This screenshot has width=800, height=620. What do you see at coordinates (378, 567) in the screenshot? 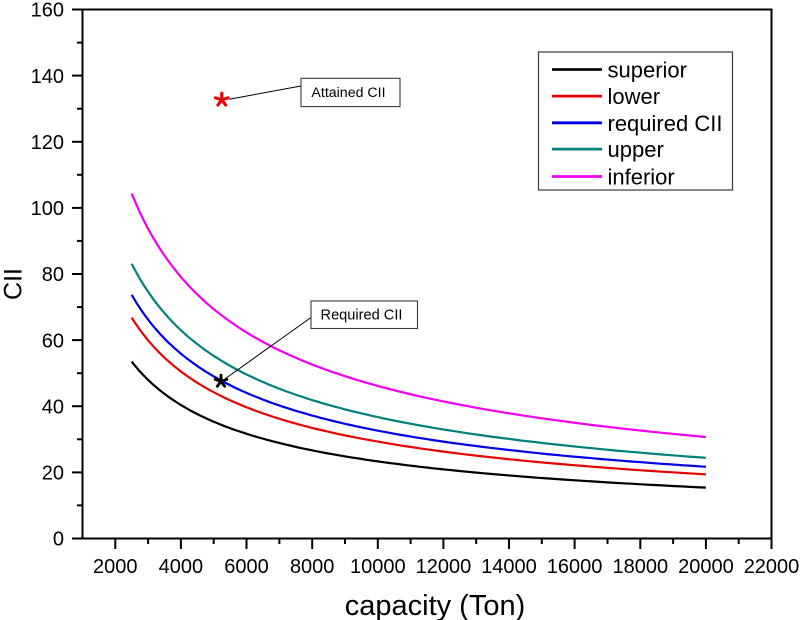
I see `svg-text: 10000` at bounding box center [378, 567].